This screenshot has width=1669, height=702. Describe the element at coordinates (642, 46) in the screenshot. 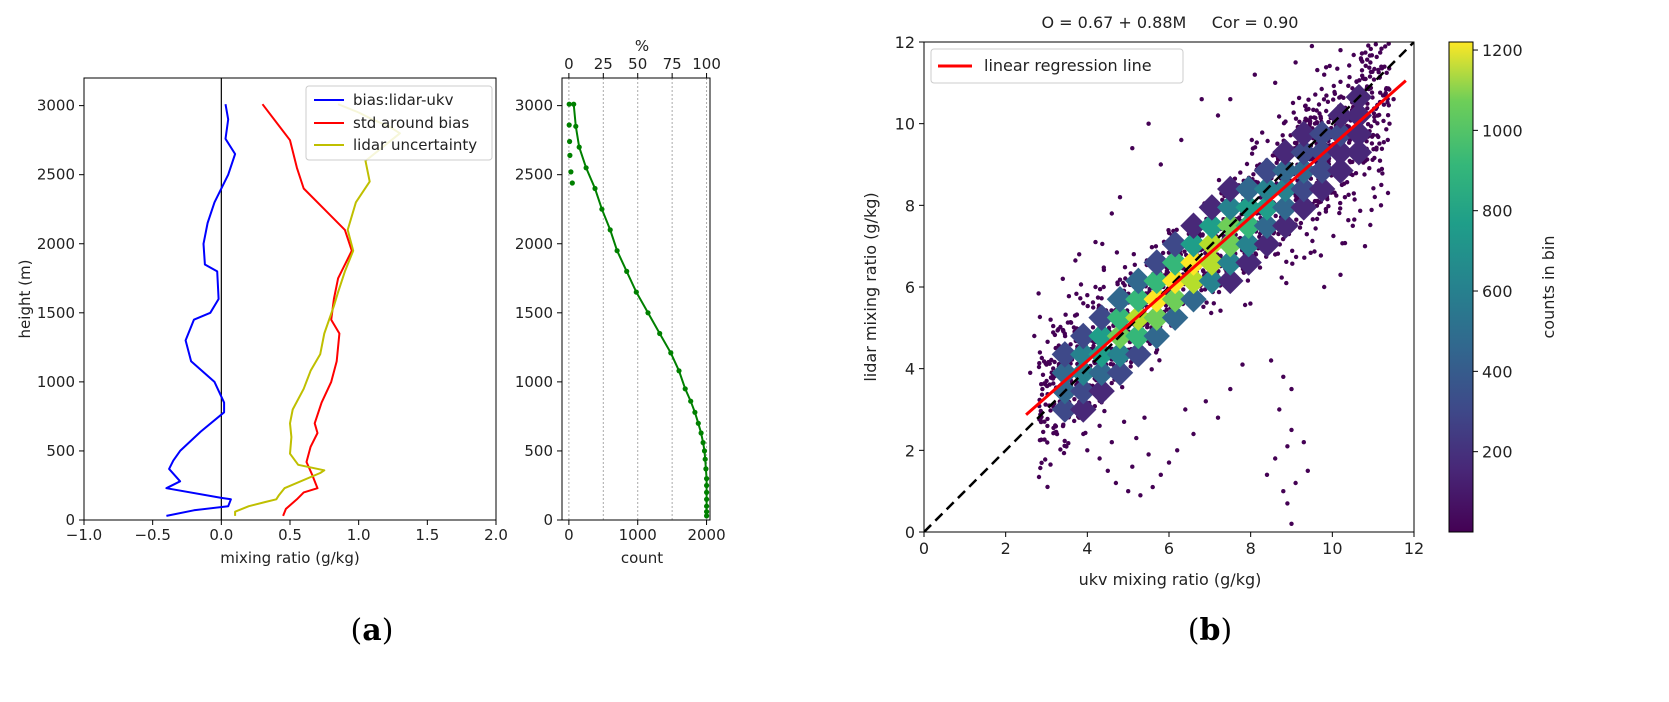

I see `count-top-xlabel: %` at that location.